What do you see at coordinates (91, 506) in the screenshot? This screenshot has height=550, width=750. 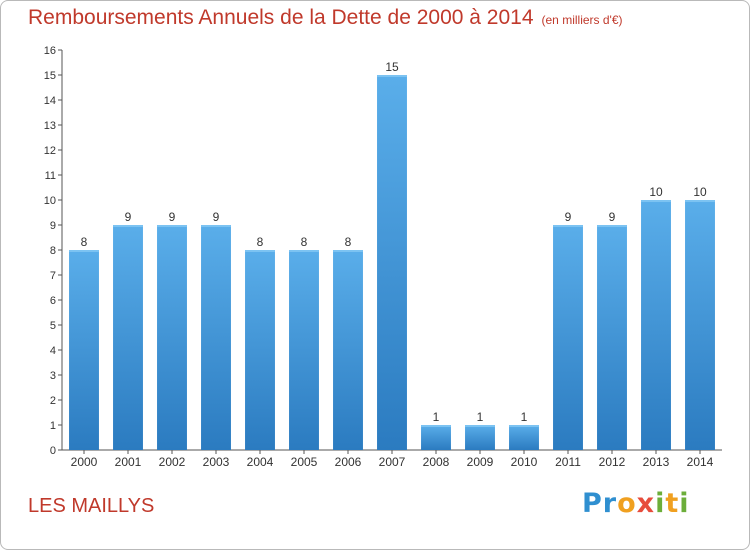 I see `location-label: LES MAILLYS` at bounding box center [91, 506].